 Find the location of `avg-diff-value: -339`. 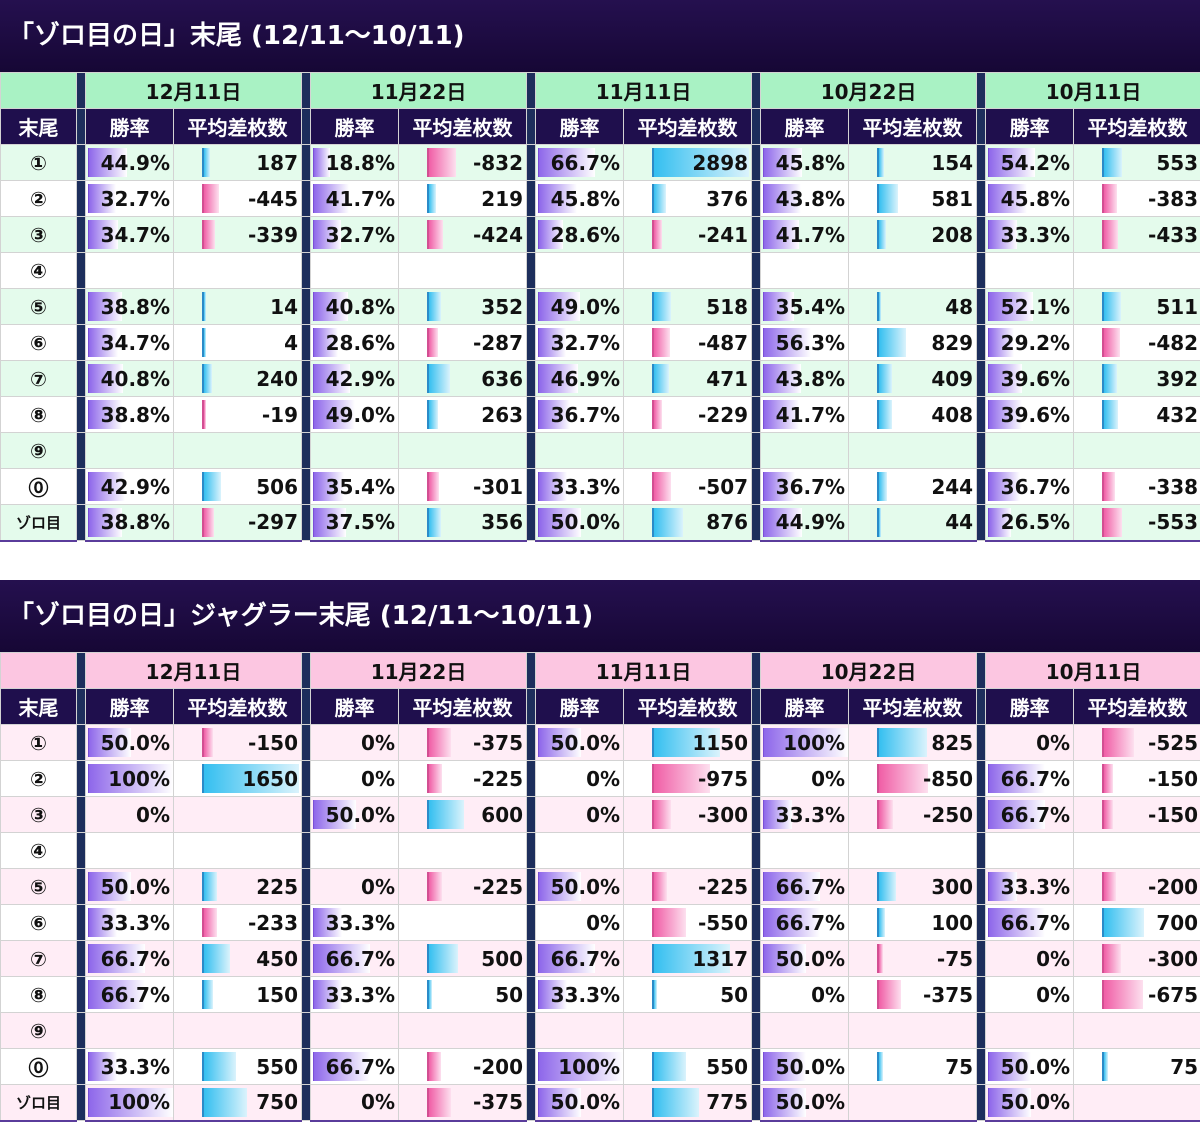

avg-diff-value: -339 is located at coordinates (273, 234).